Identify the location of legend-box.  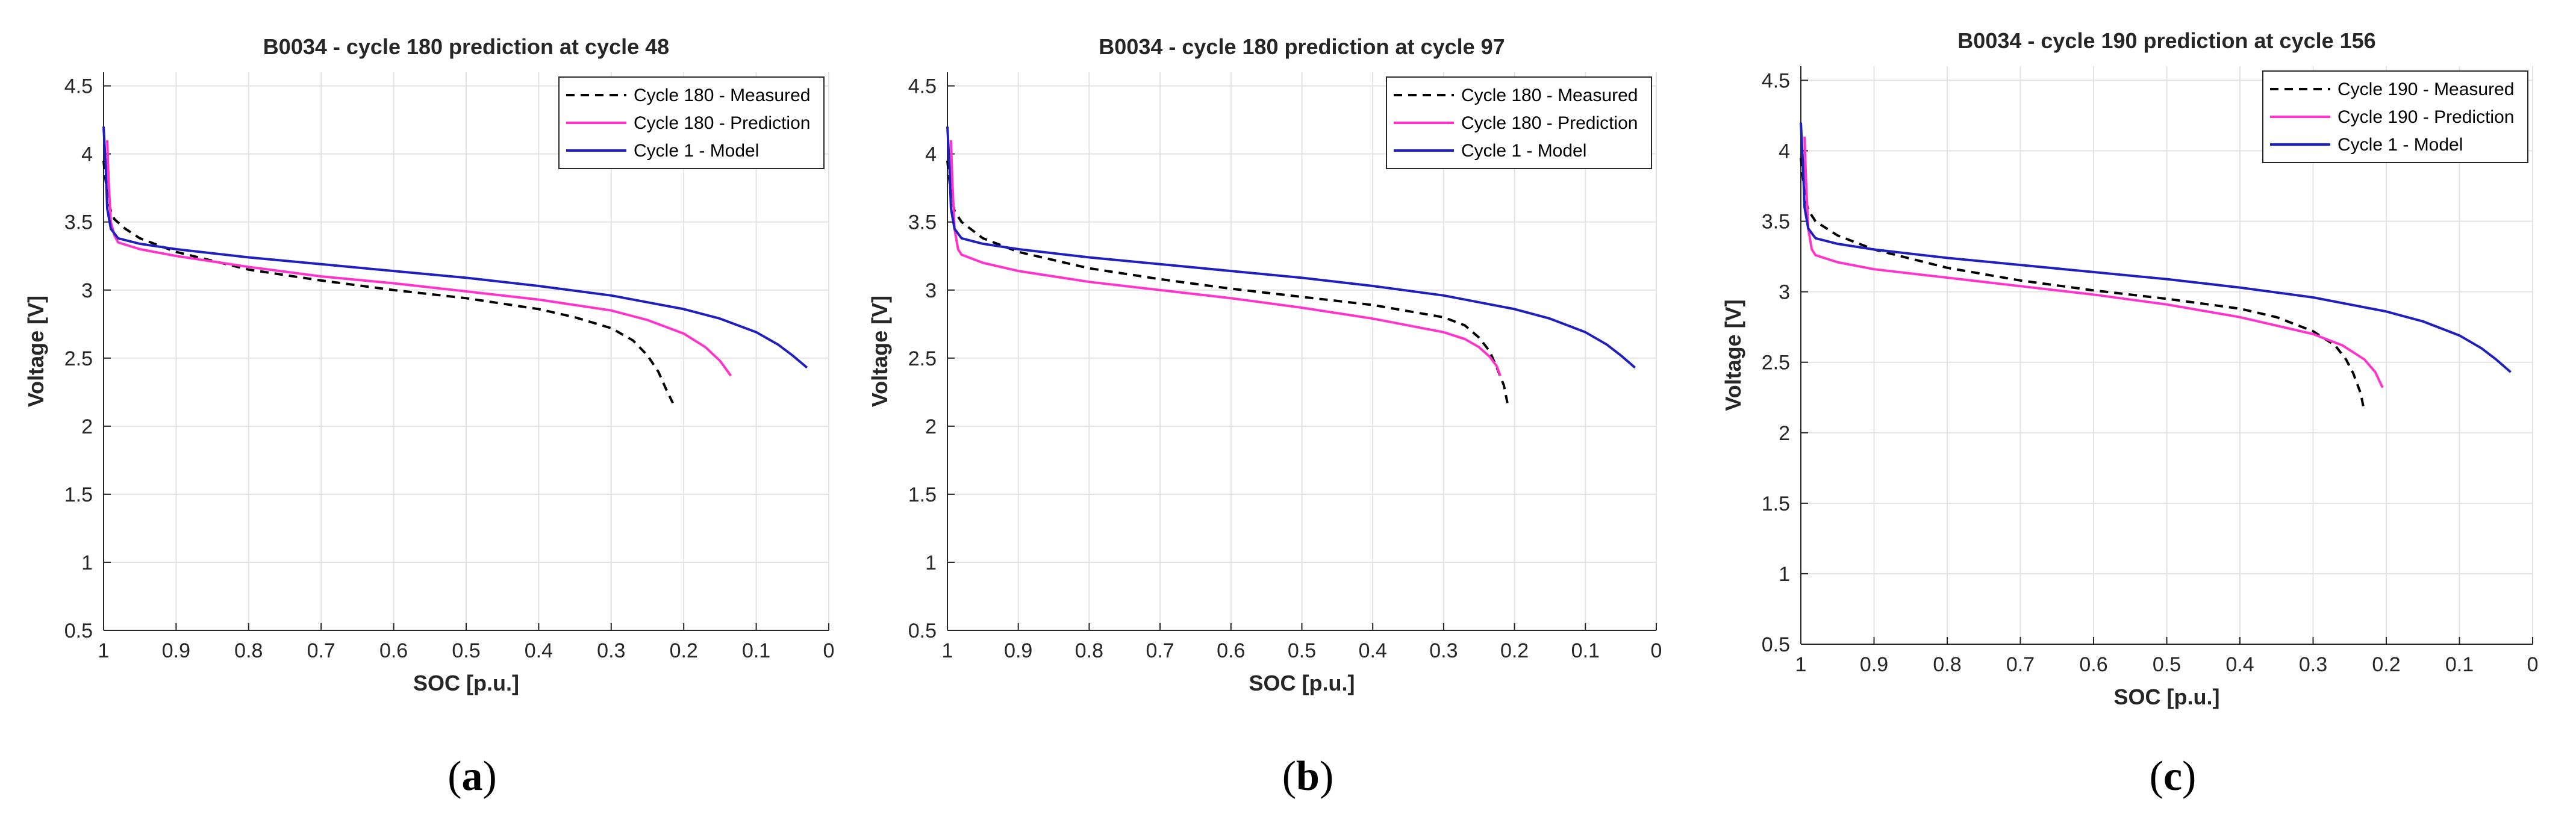
(691, 122).